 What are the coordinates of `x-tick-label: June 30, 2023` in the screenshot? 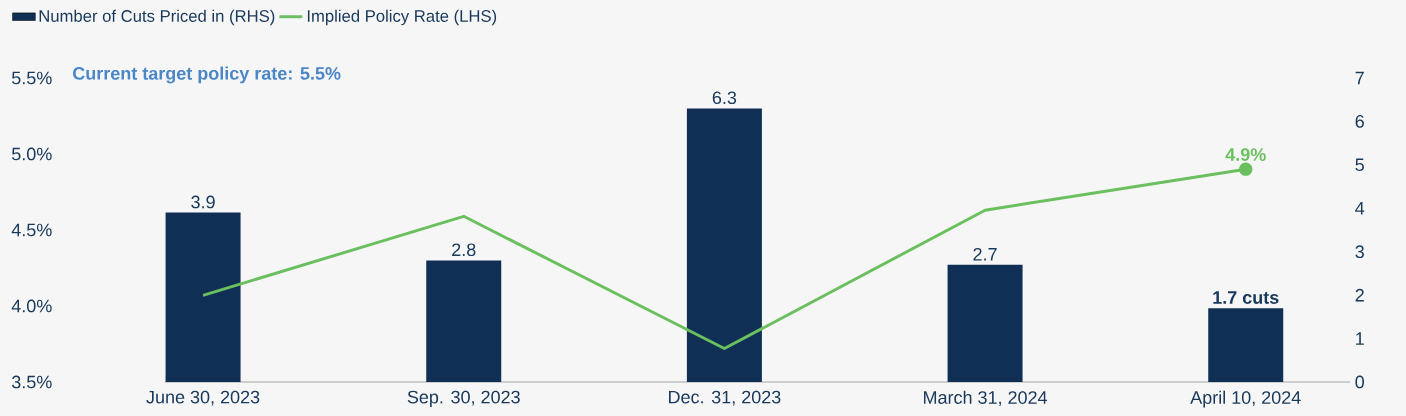 It's located at (203, 398).